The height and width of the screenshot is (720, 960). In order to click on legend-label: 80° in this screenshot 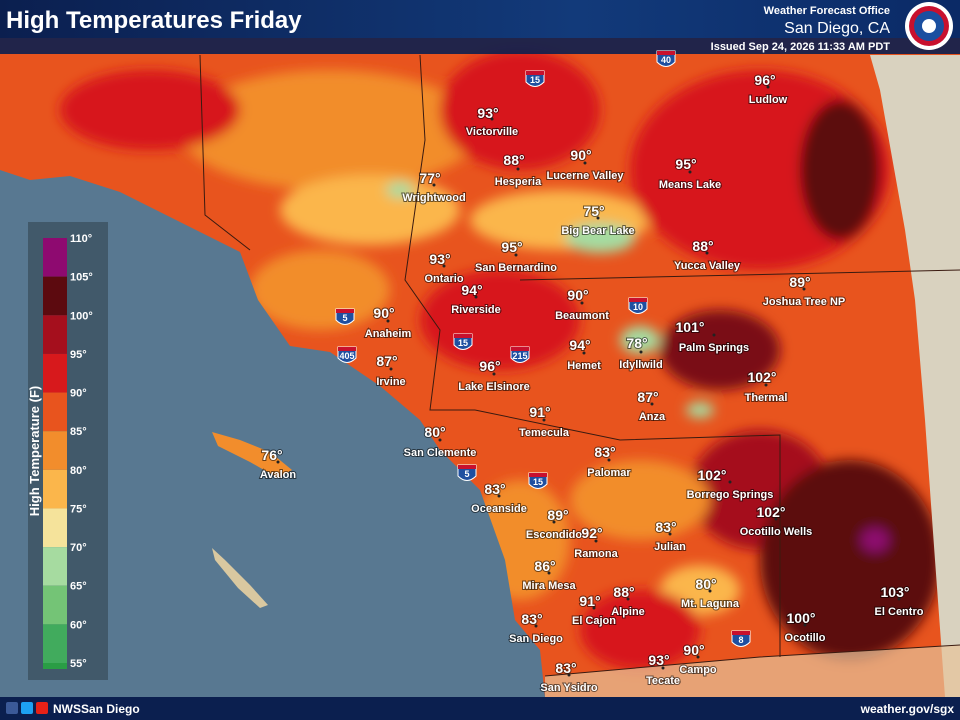, I will do `click(78, 471)`.